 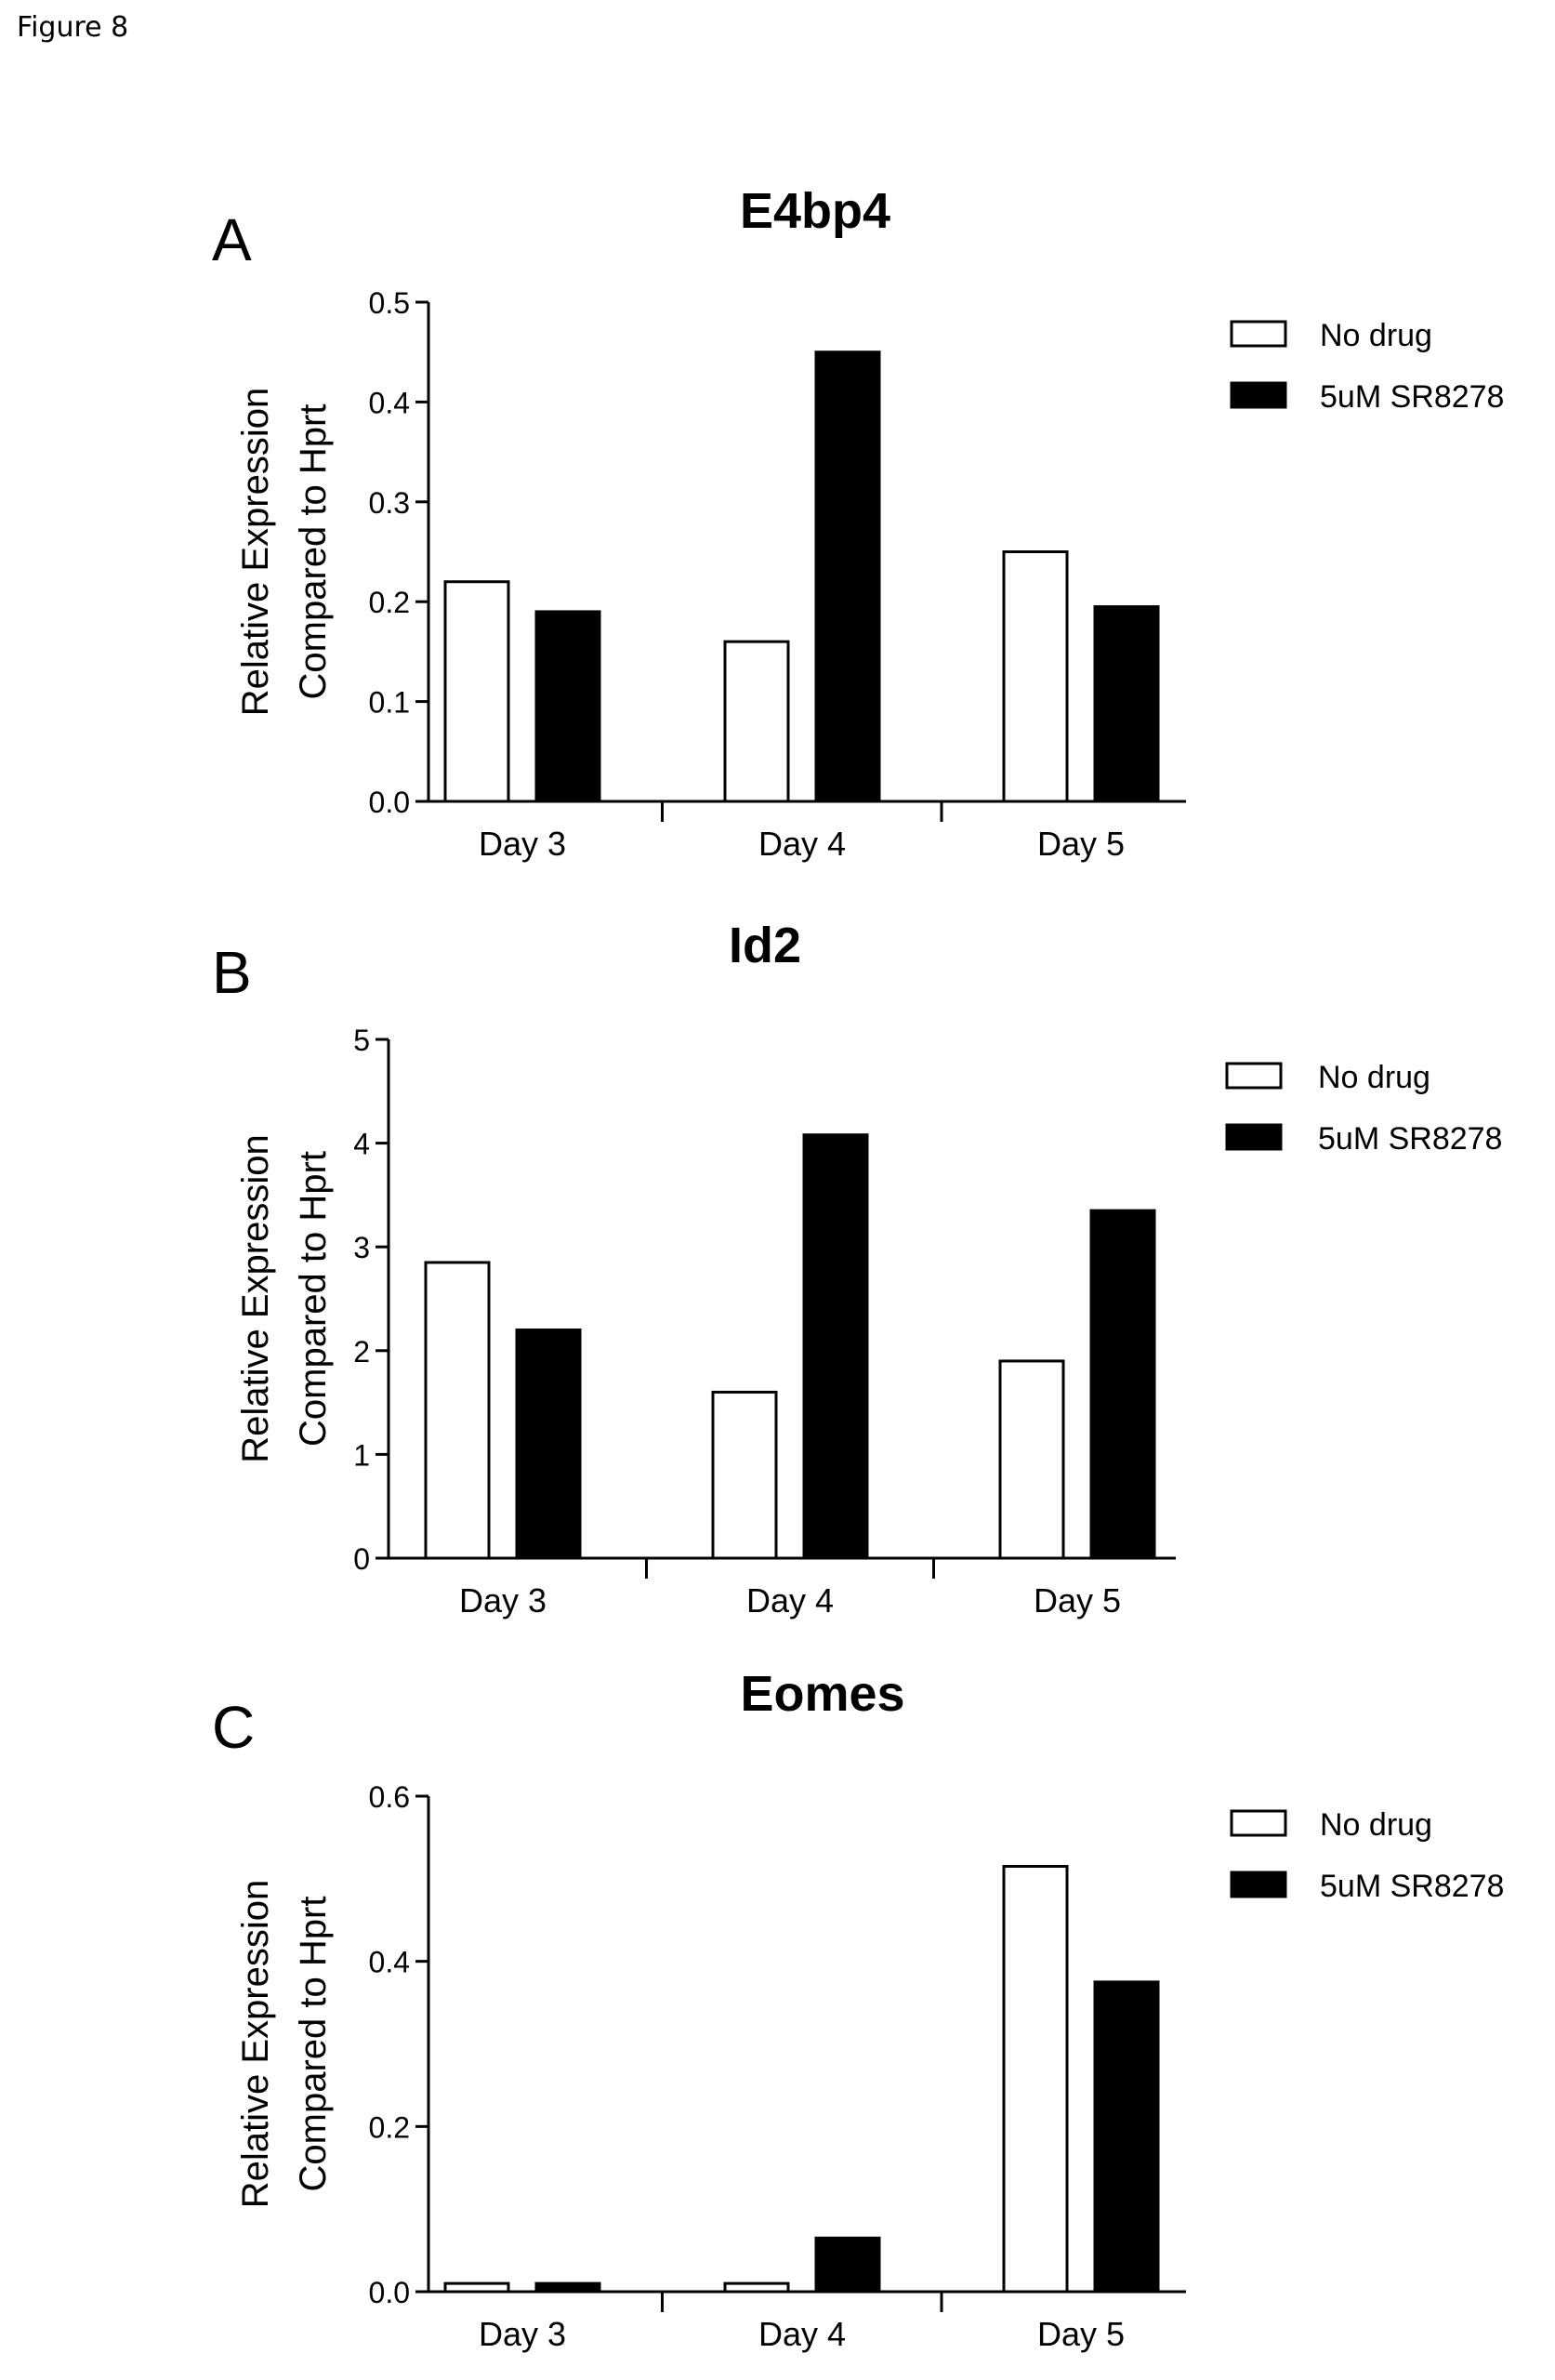 I want to click on panel-letter: C, so click(x=233, y=1727).